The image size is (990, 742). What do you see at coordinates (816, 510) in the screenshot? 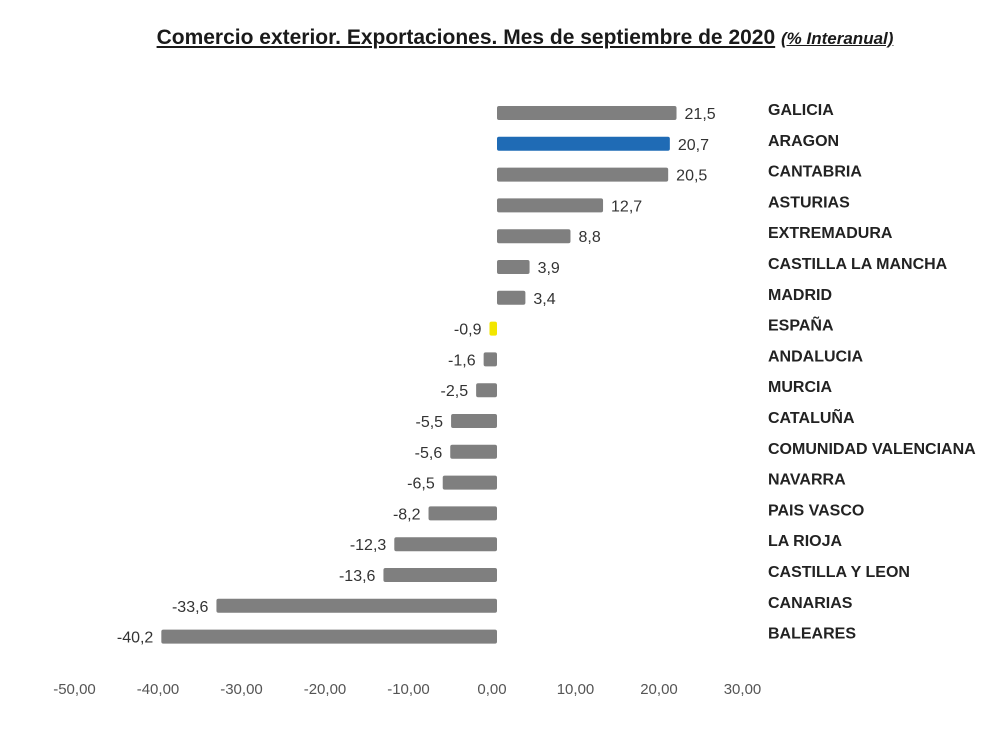
I see `category-label: PAIS VASCO` at bounding box center [816, 510].